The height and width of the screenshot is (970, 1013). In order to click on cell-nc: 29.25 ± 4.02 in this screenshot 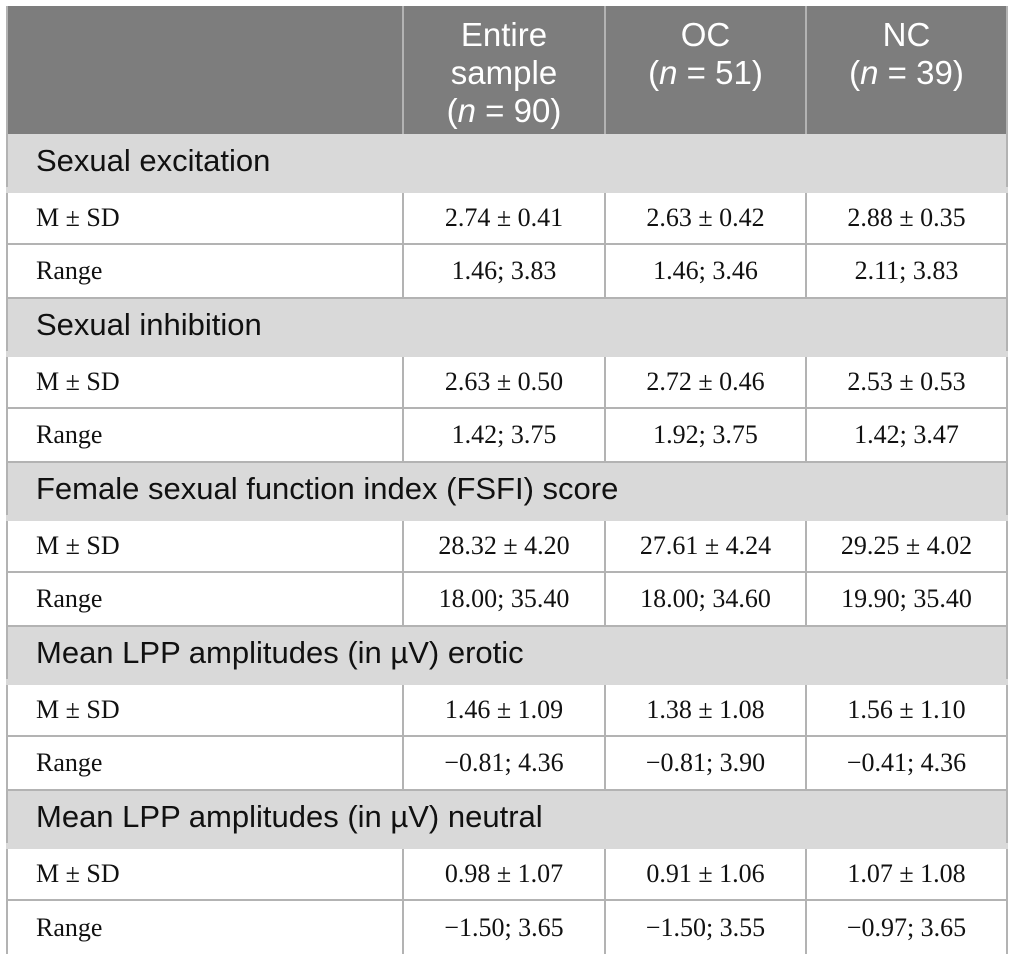, I will do `click(906, 545)`.